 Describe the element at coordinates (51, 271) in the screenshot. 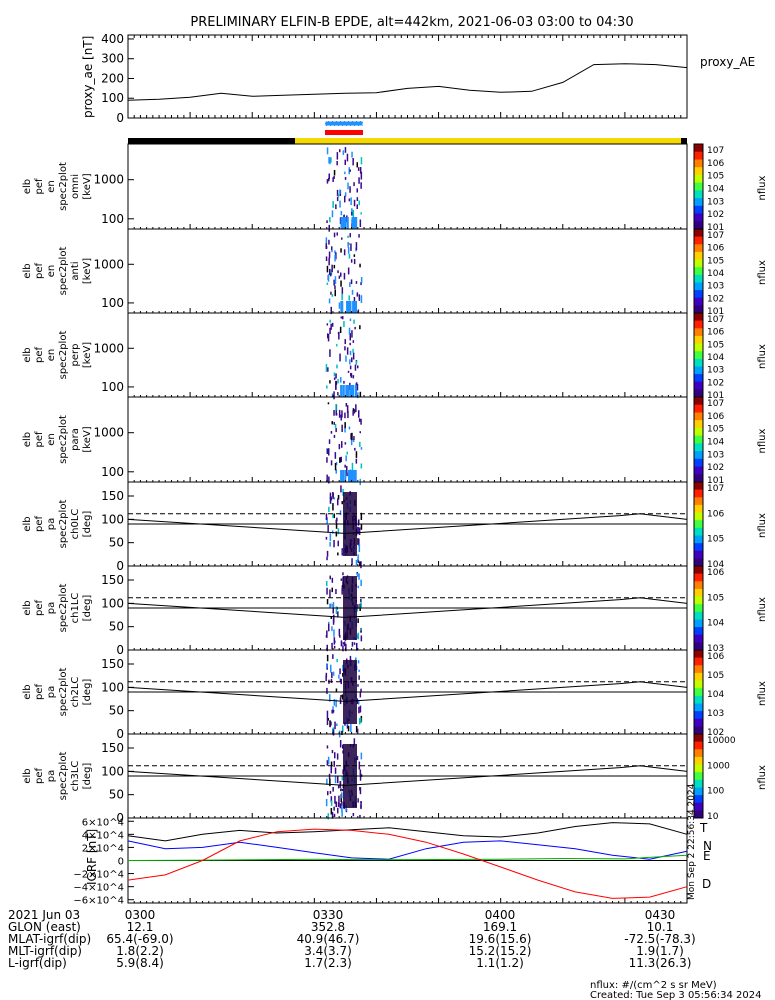

I see `spec-ylabel: en` at that location.